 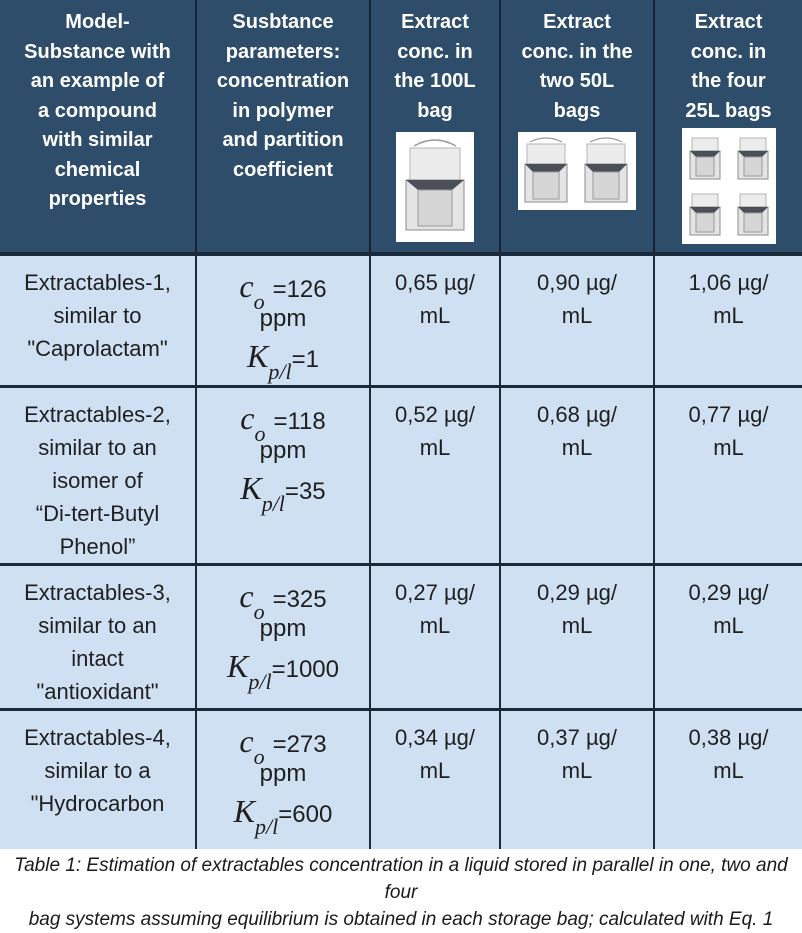 What do you see at coordinates (577, 592) in the screenshot?
I see `cell-line: 0,29 µg/` at bounding box center [577, 592].